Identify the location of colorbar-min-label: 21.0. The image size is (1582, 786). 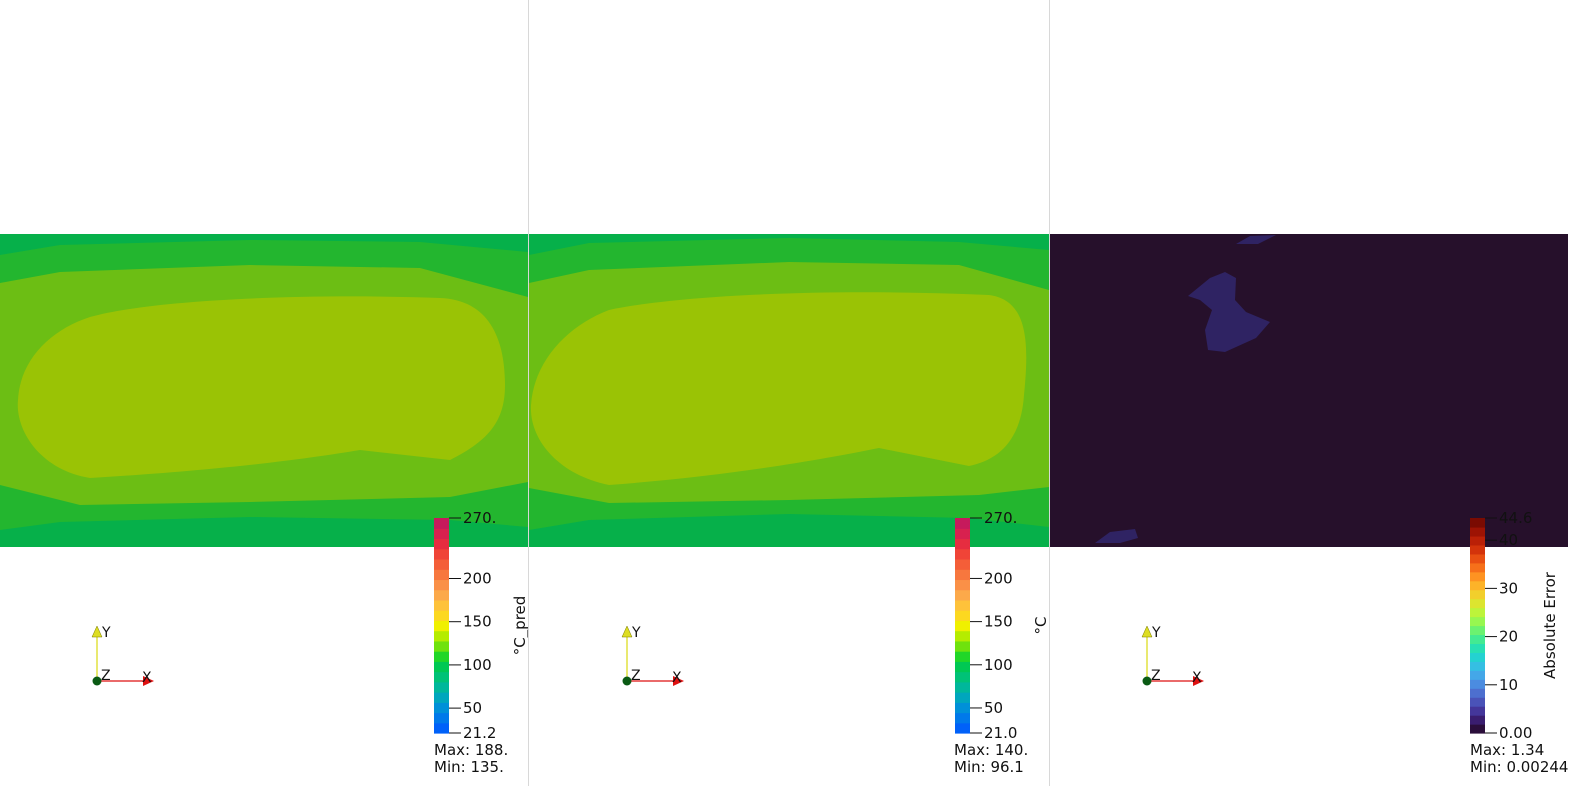
(1000, 733).